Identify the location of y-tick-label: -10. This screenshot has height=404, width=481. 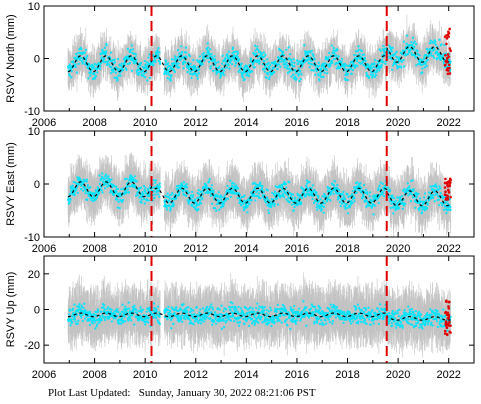
(32, 112).